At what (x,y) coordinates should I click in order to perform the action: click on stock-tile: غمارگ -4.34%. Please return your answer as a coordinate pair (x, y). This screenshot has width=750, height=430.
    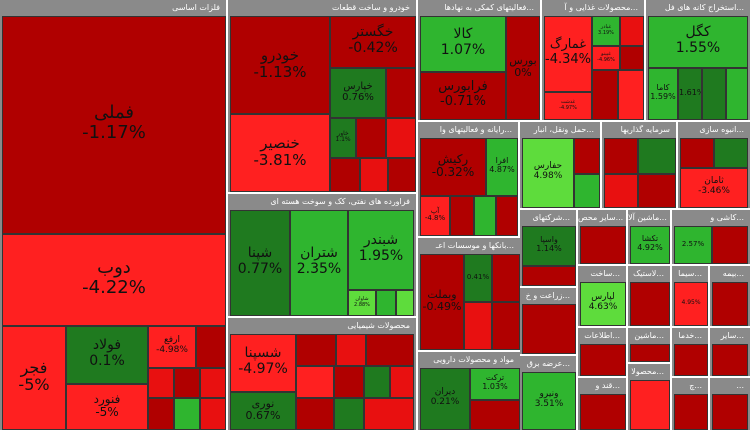
    Looking at the image, I should click on (568, 54).